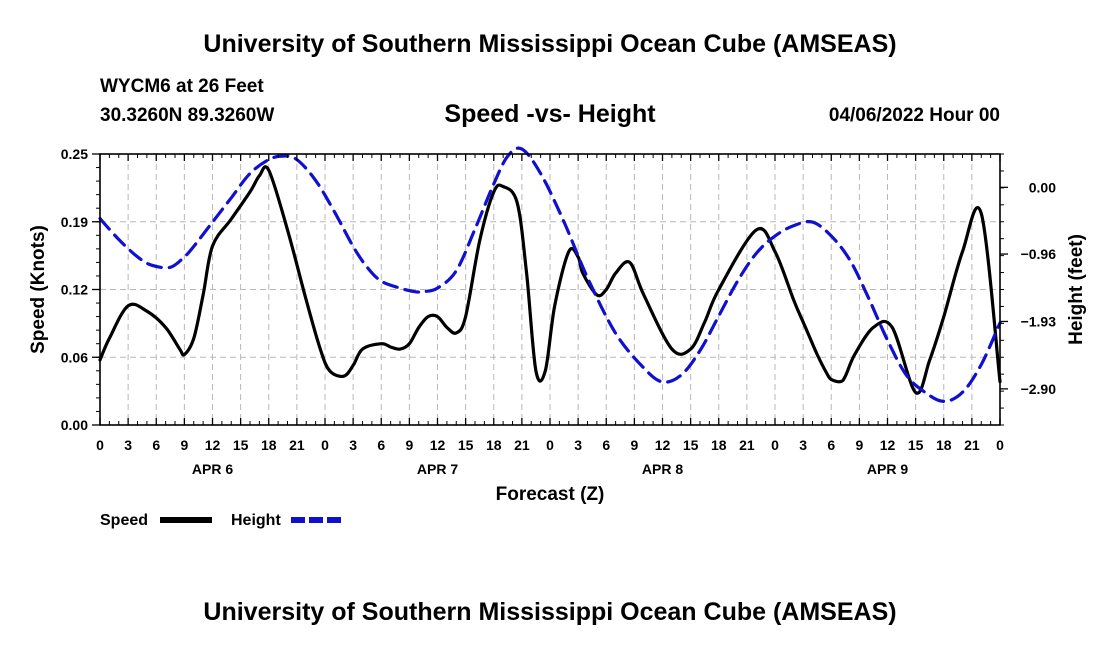 This screenshot has height=650, width=1100. I want to click on coordinates-label: 30.3260N 89.3260W, so click(187, 115).